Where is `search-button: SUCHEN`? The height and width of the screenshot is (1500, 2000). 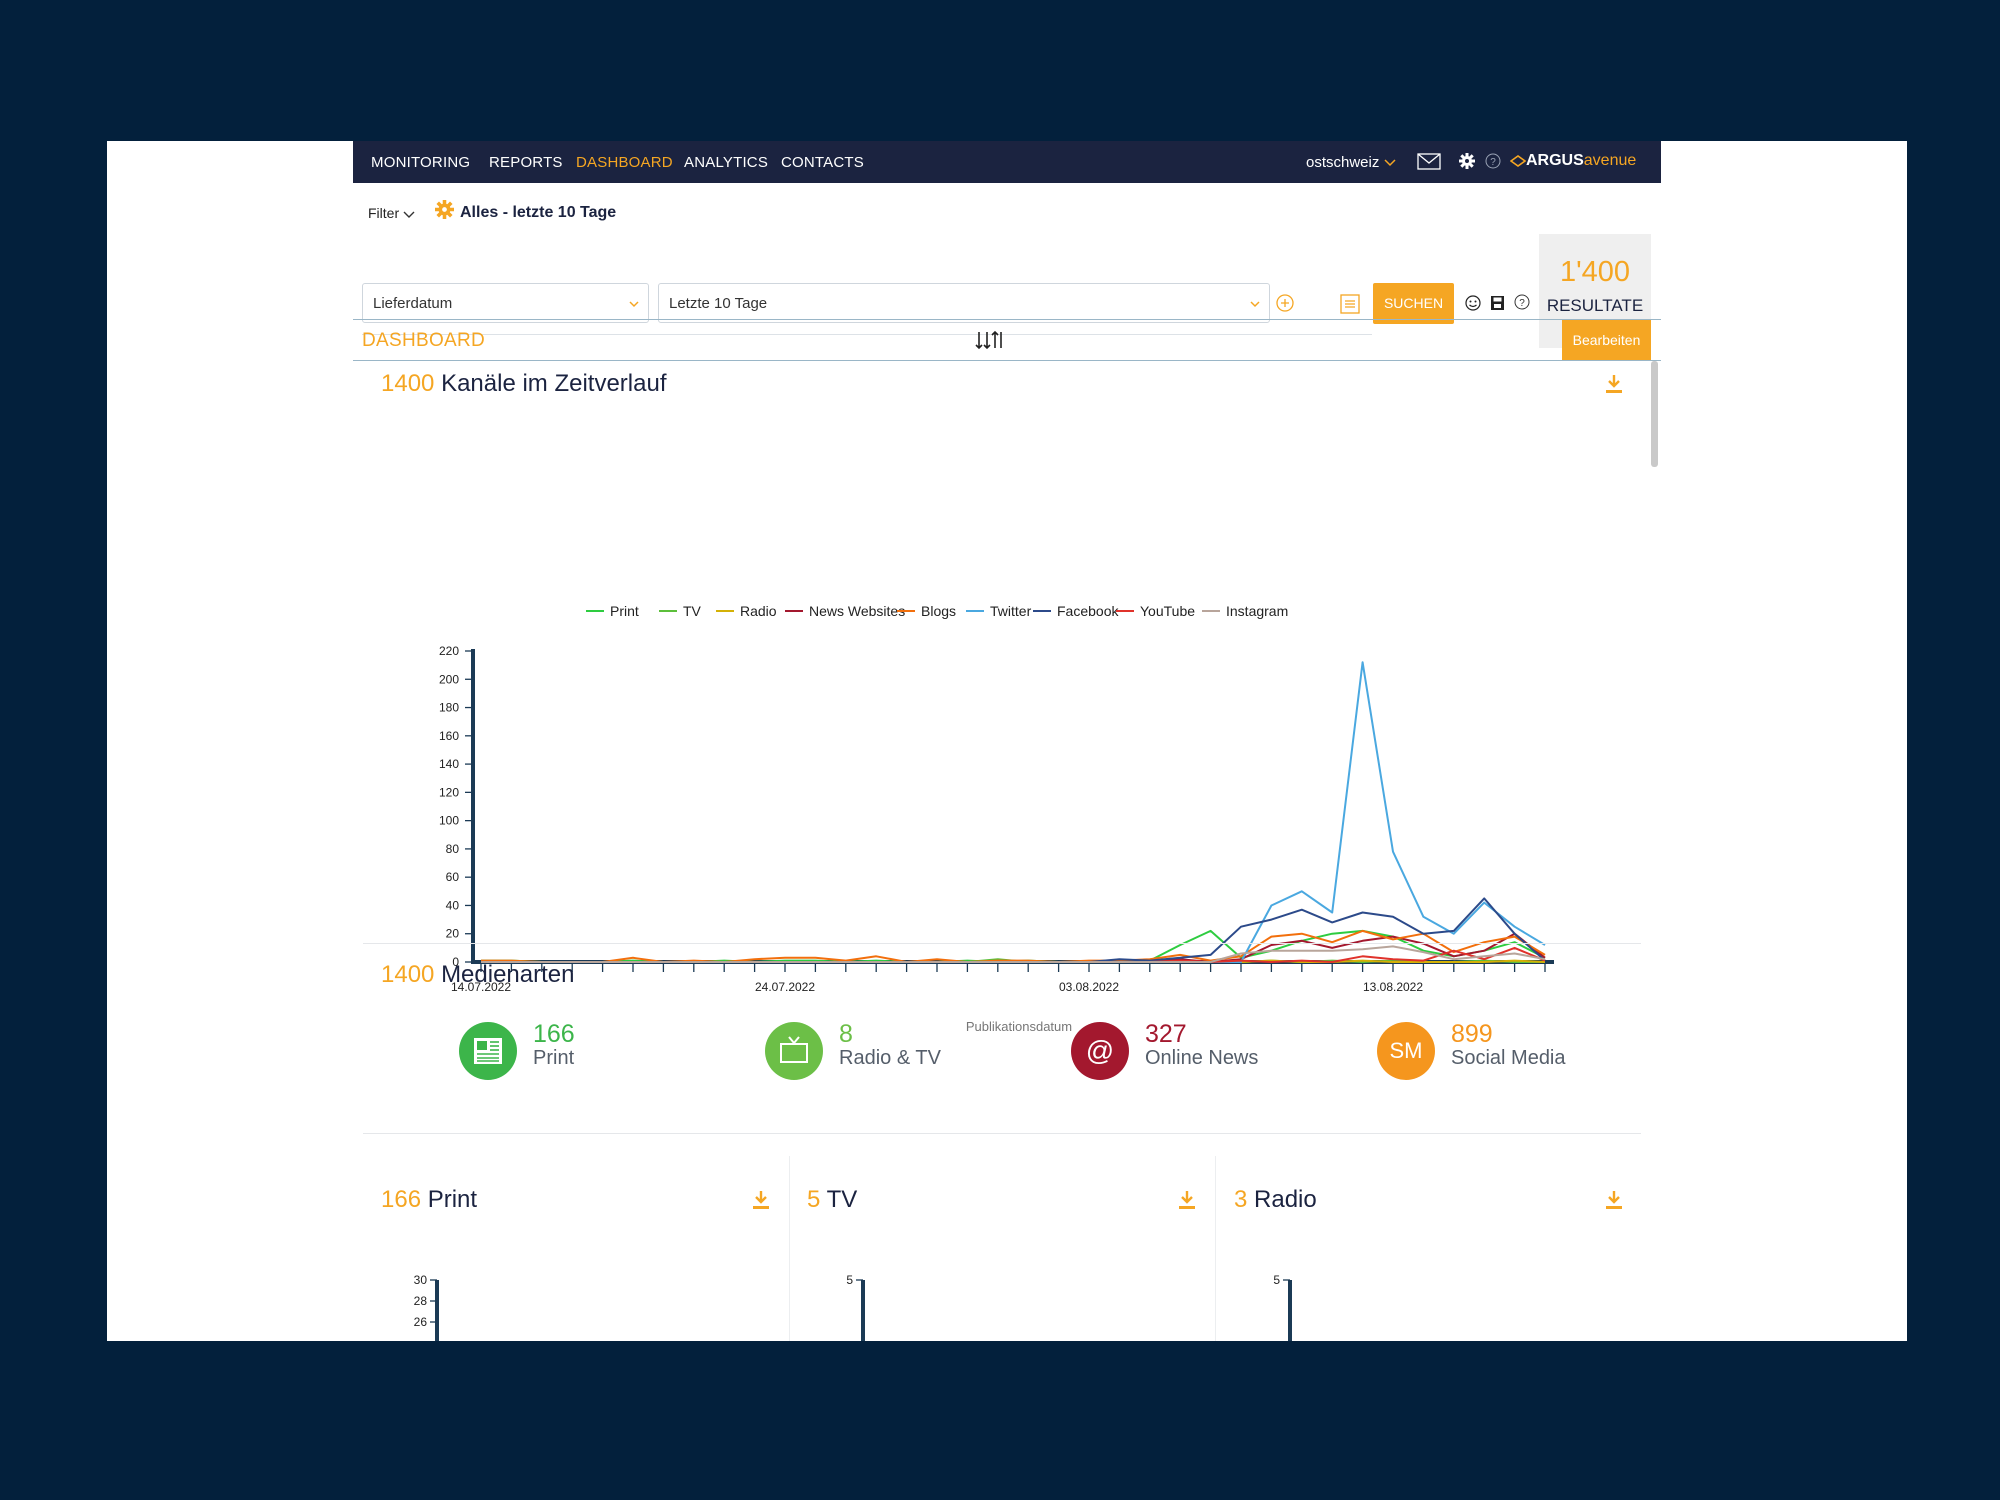
search-button: SUCHEN is located at coordinates (1413, 303).